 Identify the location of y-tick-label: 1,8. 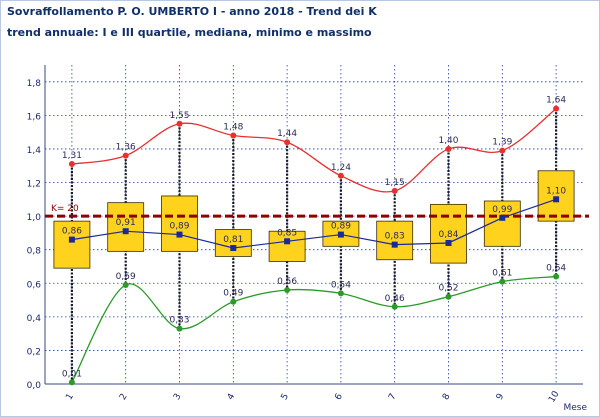
(34, 84).